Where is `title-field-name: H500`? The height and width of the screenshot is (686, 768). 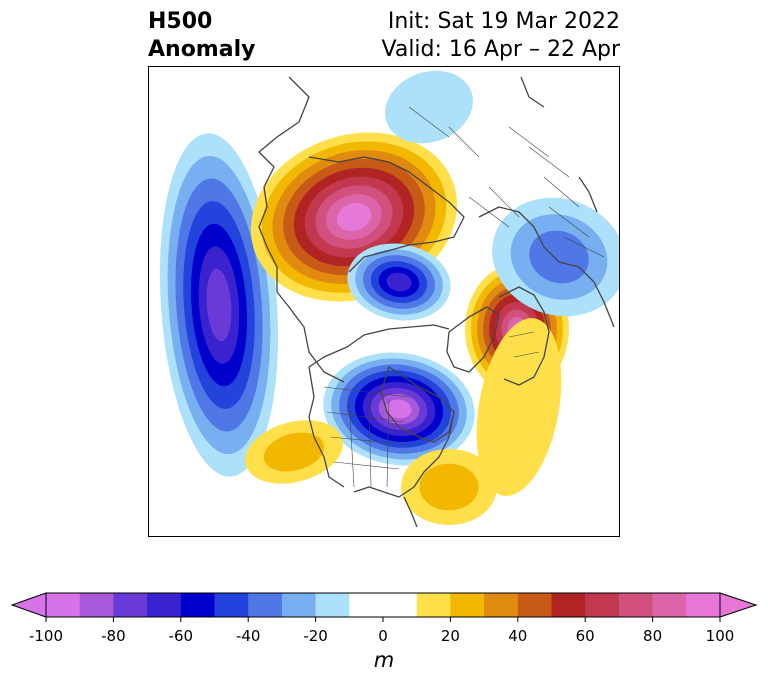 title-field-name: H500 is located at coordinates (180, 21).